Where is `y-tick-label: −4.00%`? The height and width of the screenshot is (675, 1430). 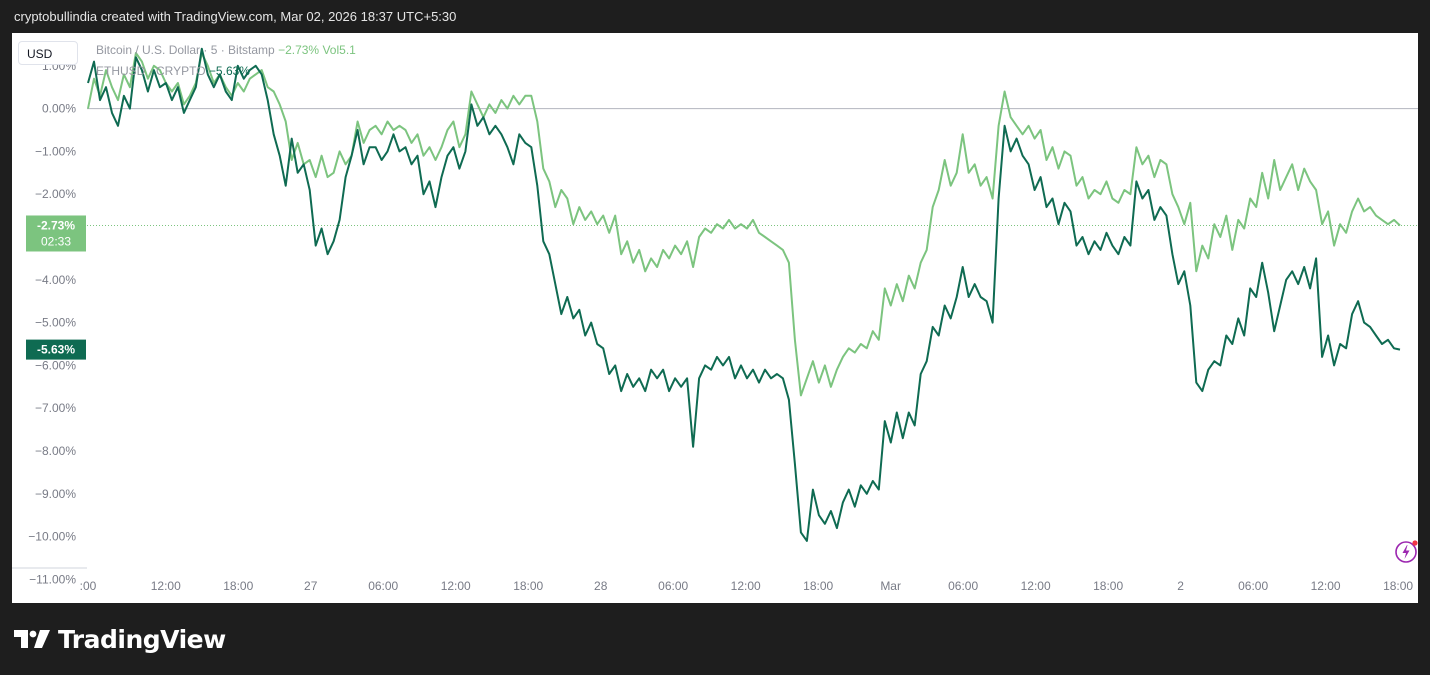
y-tick-label: −4.00% is located at coordinates (55, 280).